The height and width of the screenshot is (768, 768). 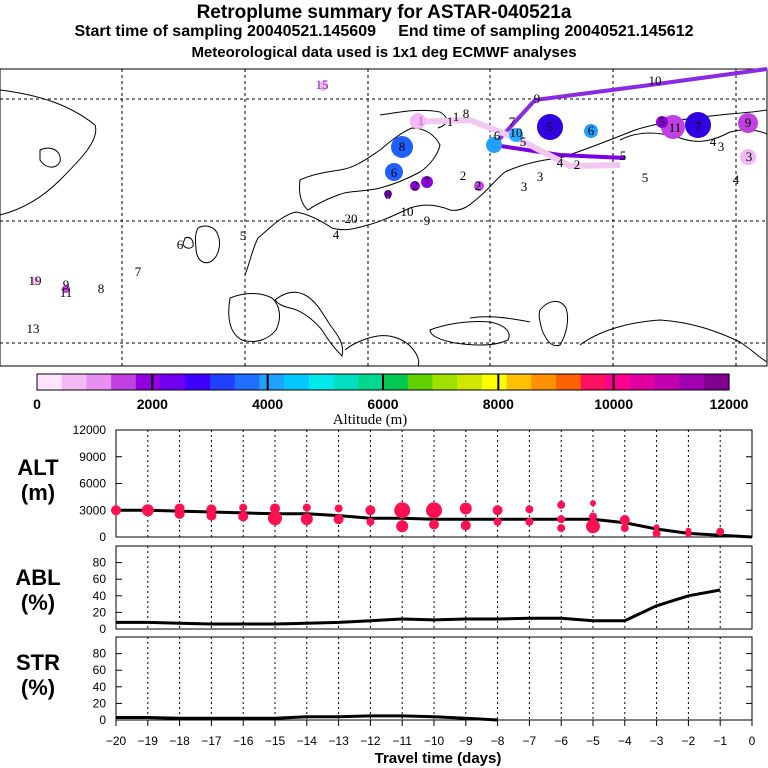 I want to click on colorbar-tick-label: 10000, so click(x=613, y=404).